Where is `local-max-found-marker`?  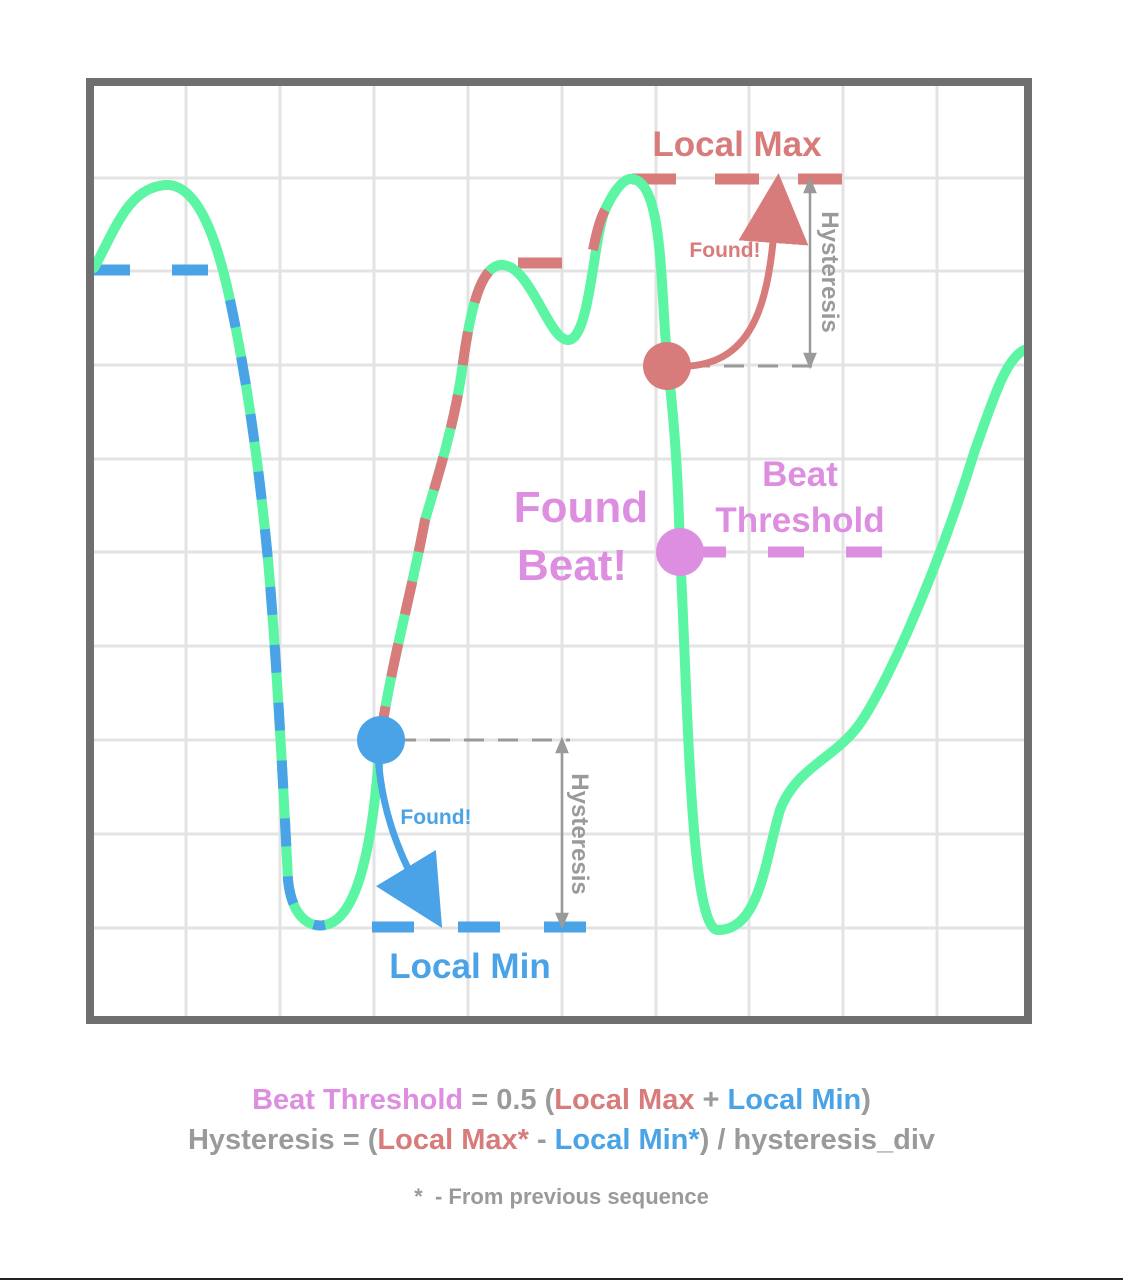
local-max-found-marker is located at coordinates (667, 366).